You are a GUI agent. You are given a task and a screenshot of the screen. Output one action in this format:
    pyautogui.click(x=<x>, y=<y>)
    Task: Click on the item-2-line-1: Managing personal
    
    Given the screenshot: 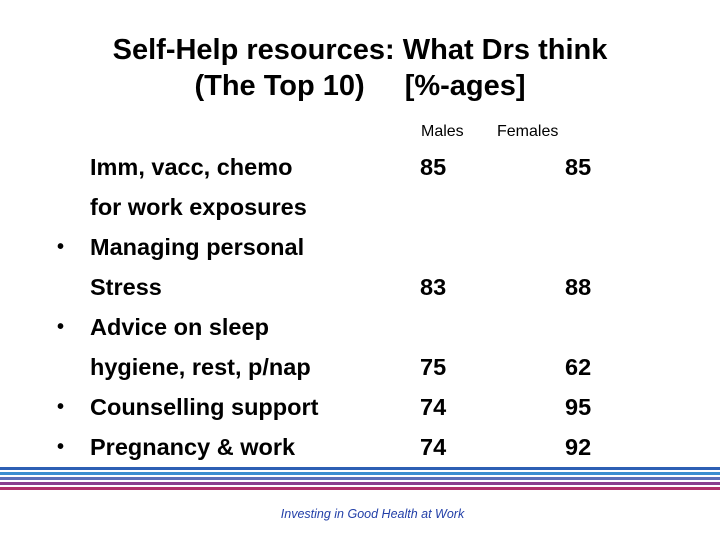 What is the action you would take?
    pyautogui.click(x=197, y=247)
    